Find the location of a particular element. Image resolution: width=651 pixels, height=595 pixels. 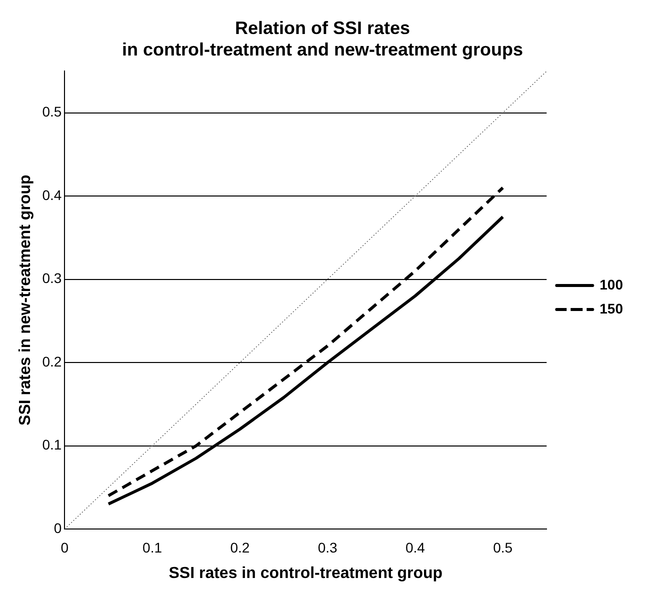

x-tick-label: 0.3 is located at coordinates (328, 547).